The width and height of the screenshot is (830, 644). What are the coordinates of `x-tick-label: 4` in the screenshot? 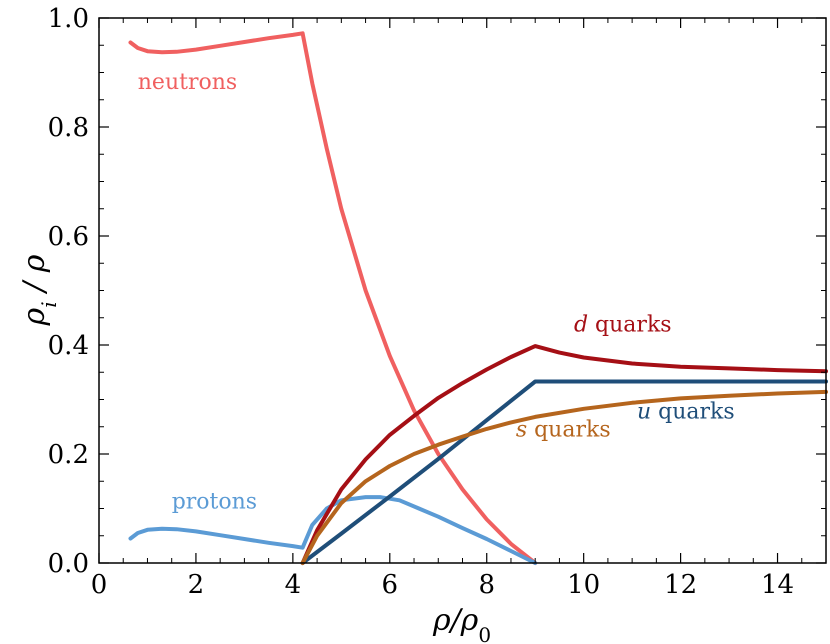 It's located at (293, 585).